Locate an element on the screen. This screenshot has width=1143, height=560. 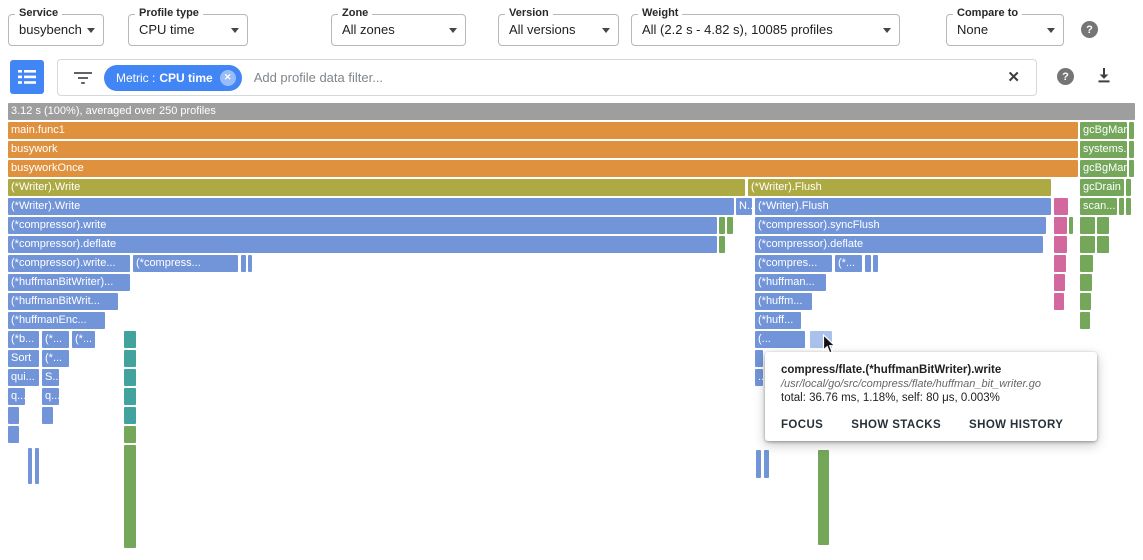
compare-to-dropdown: Compare to None is located at coordinates (1005, 26).